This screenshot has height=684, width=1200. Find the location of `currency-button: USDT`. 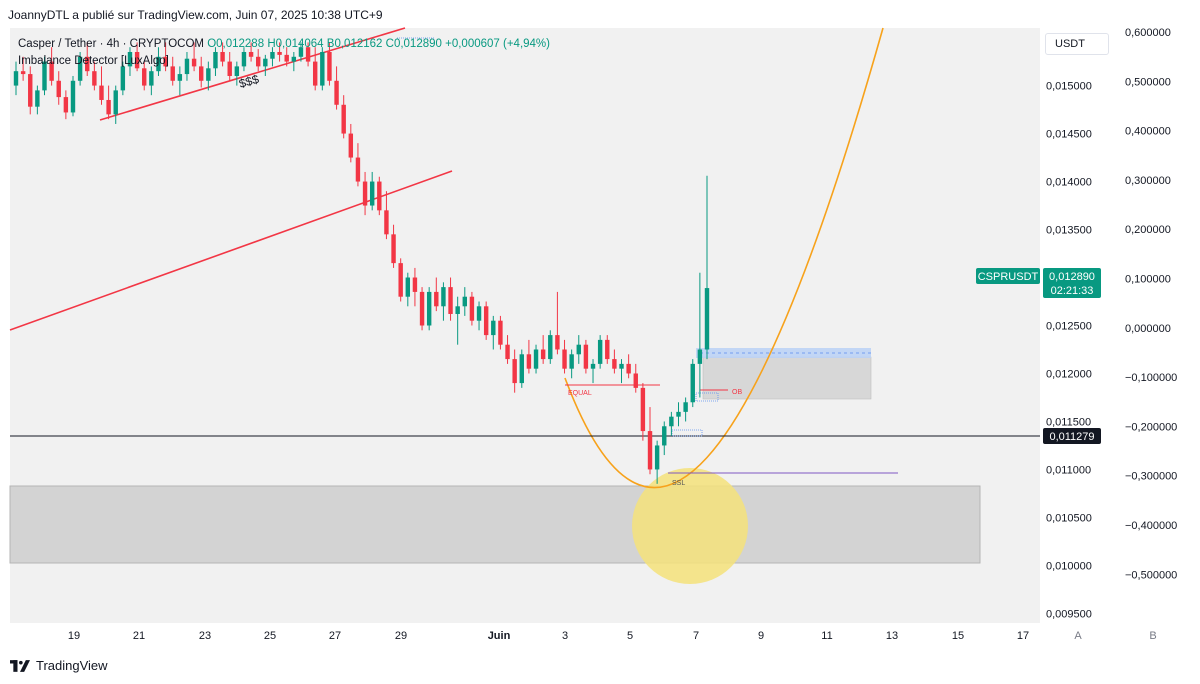

currency-button: USDT is located at coordinates (1077, 44).